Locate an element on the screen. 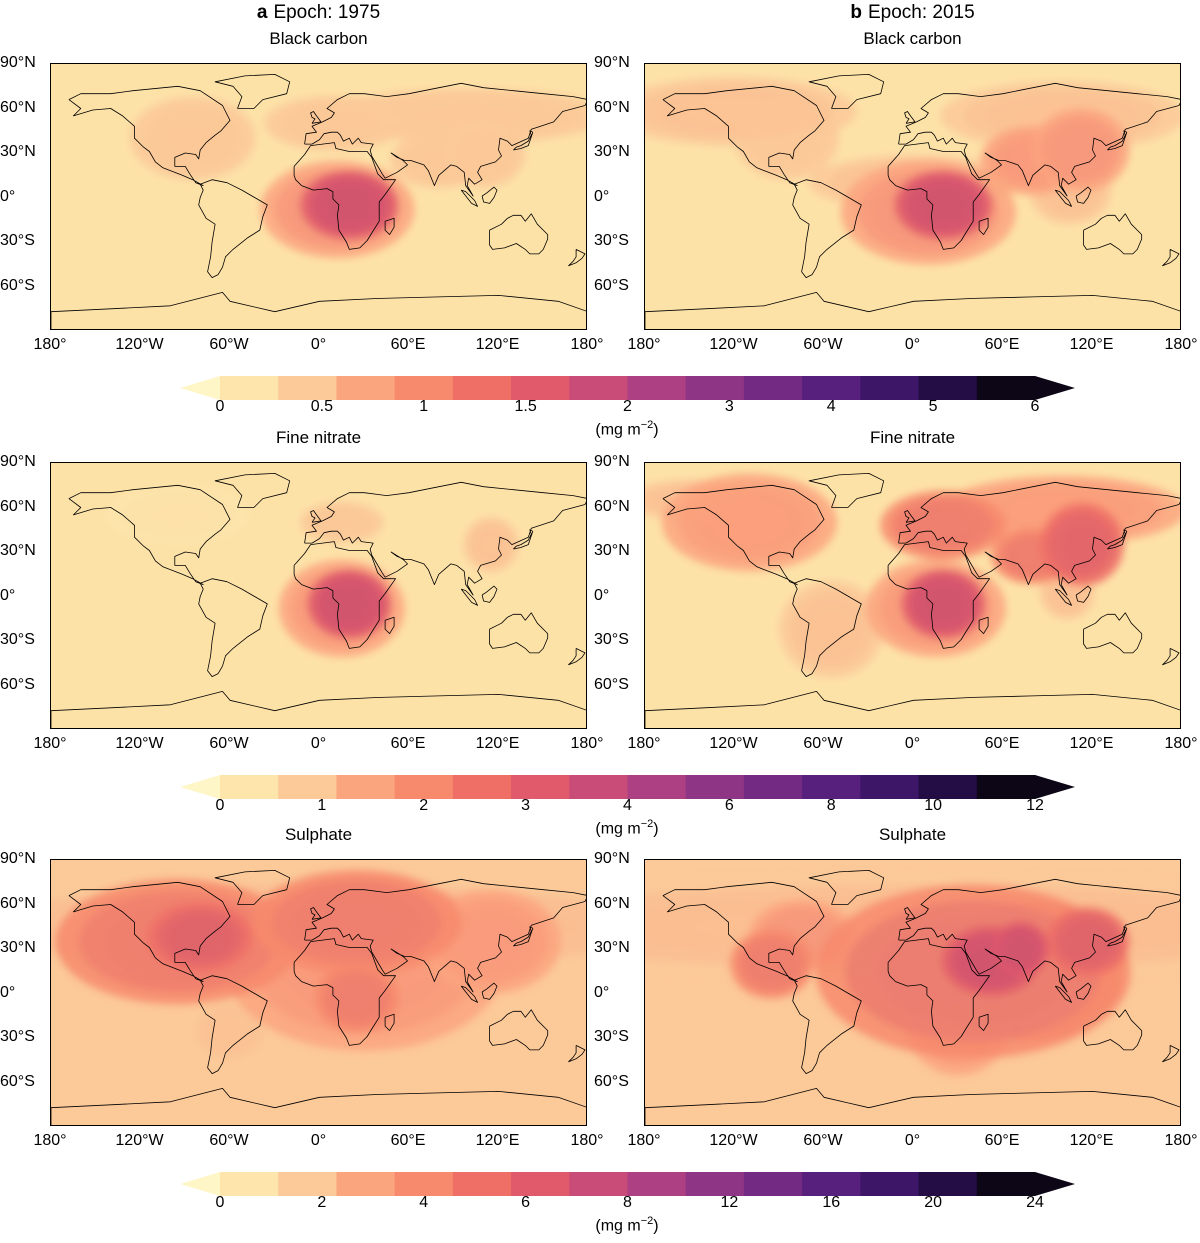  lon-tick-label: 120°E is located at coordinates (1091, 743).